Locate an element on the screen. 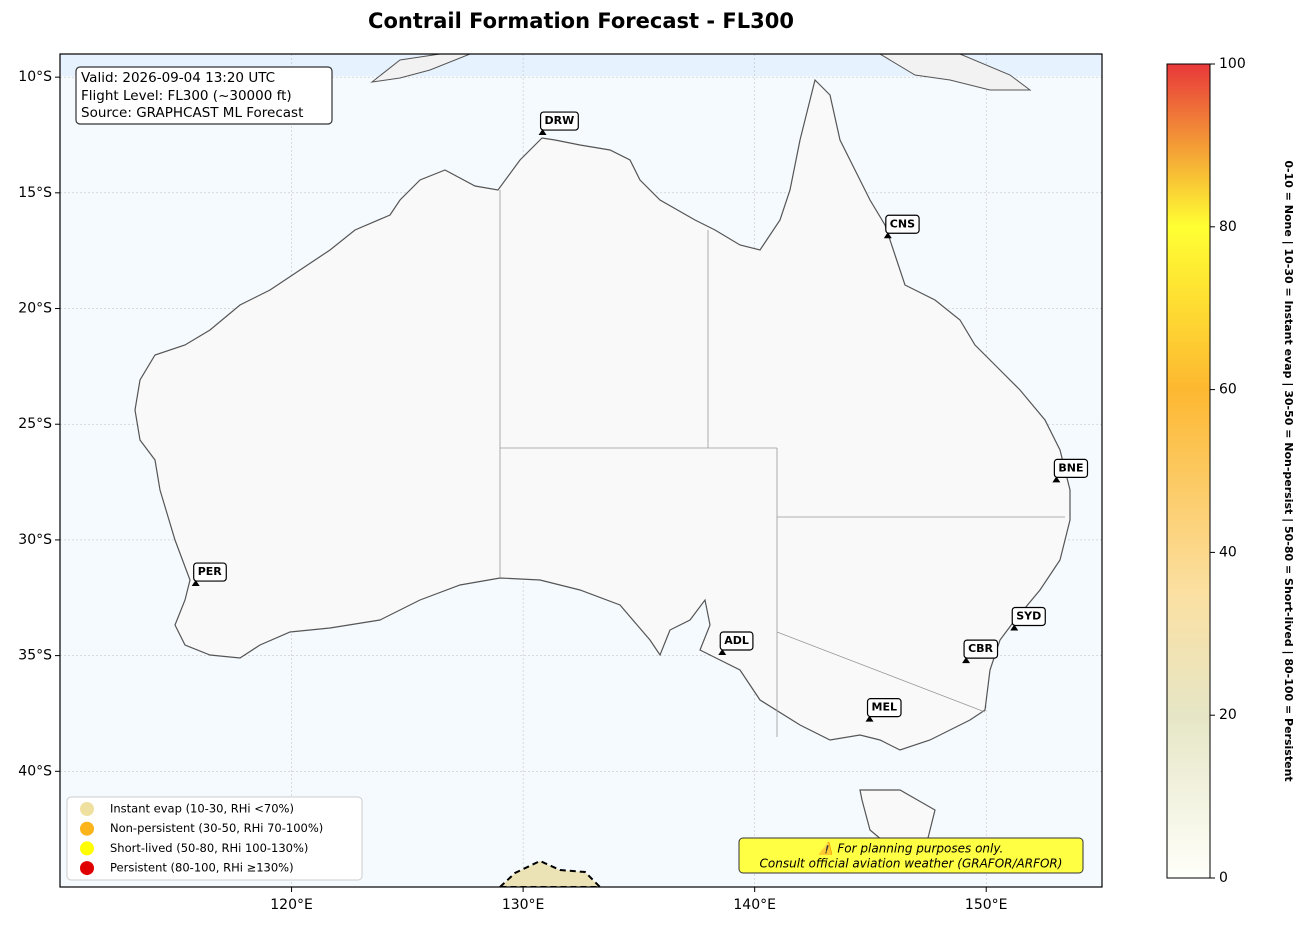 The image size is (1304, 930). colorbar-tick-label: 40 is located at coordinates (1228, 552).